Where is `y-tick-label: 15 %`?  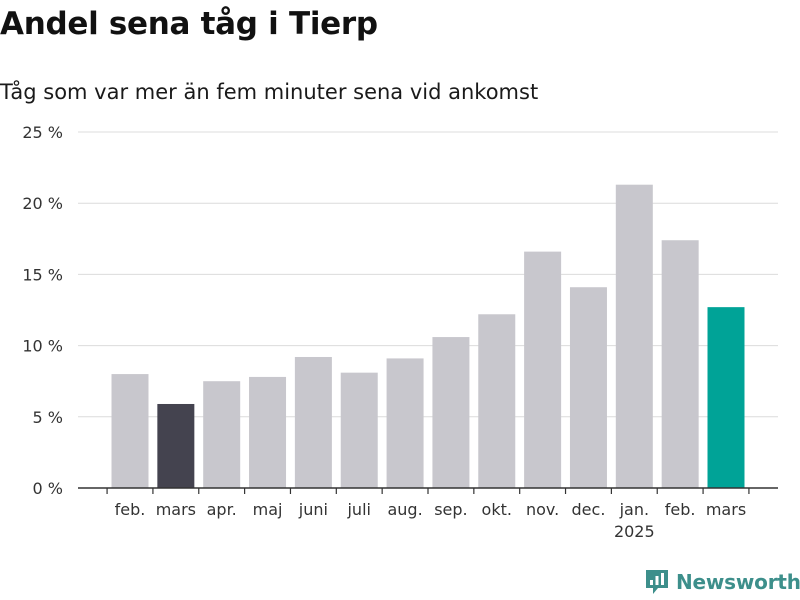
y-tick-label: 15 % is located at coordinates (42, 274).